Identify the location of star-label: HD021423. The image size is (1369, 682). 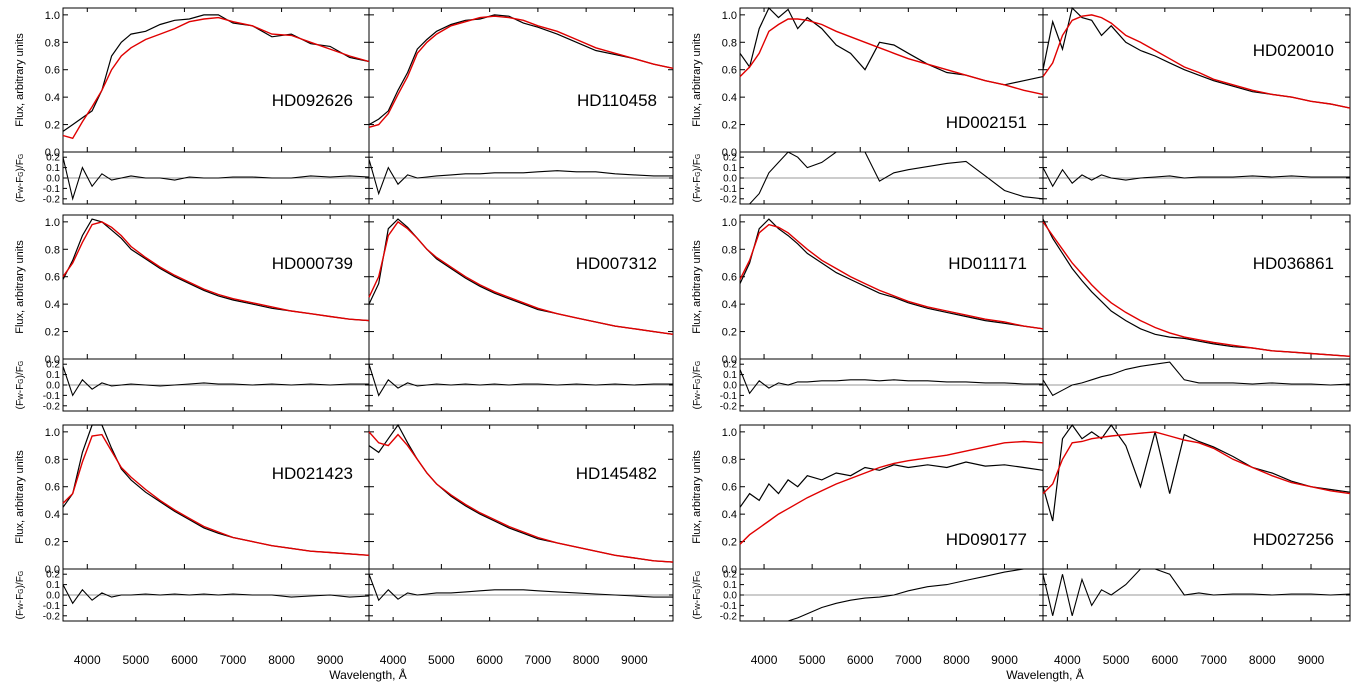
(312, 473).